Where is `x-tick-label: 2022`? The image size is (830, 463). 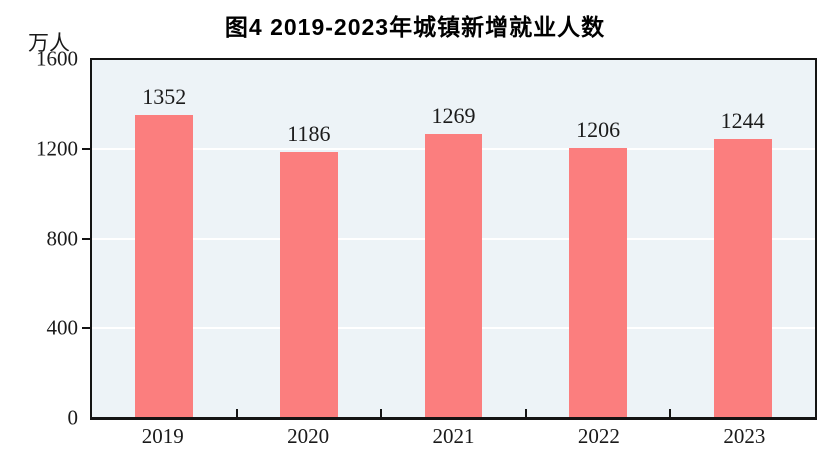
x-tick-label: 2022 is located at coordinates (598, 436).